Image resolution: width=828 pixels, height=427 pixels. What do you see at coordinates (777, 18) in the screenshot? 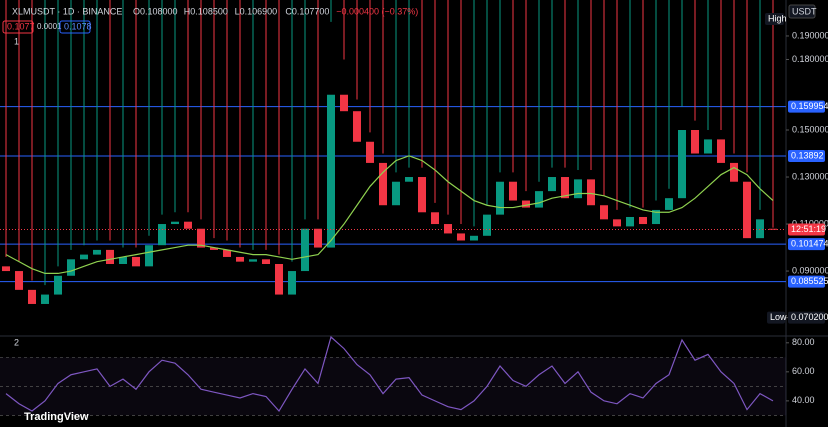
I see `high-label: High` at bounding box center [777, 18].